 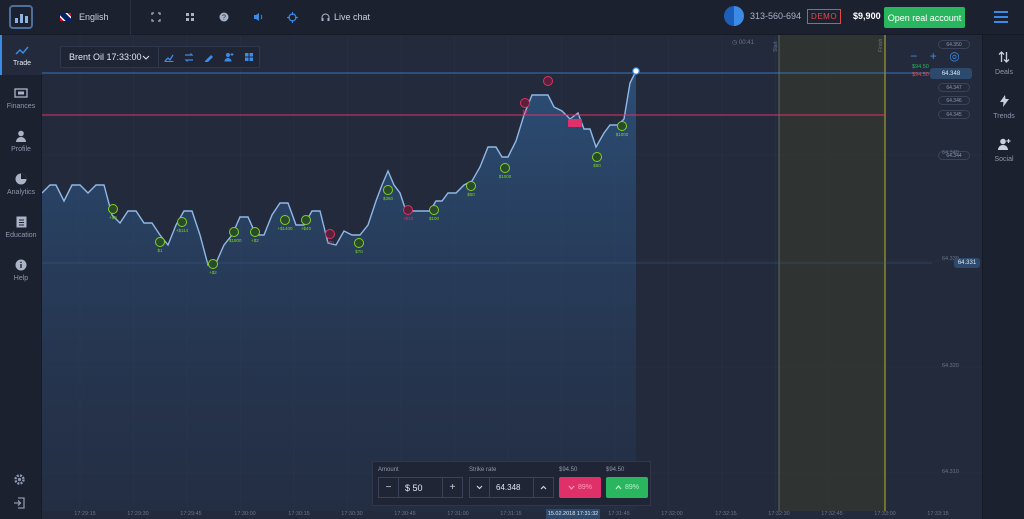 I want to click on sidebar-item-trade: Trade, so click(x=21, y=55).